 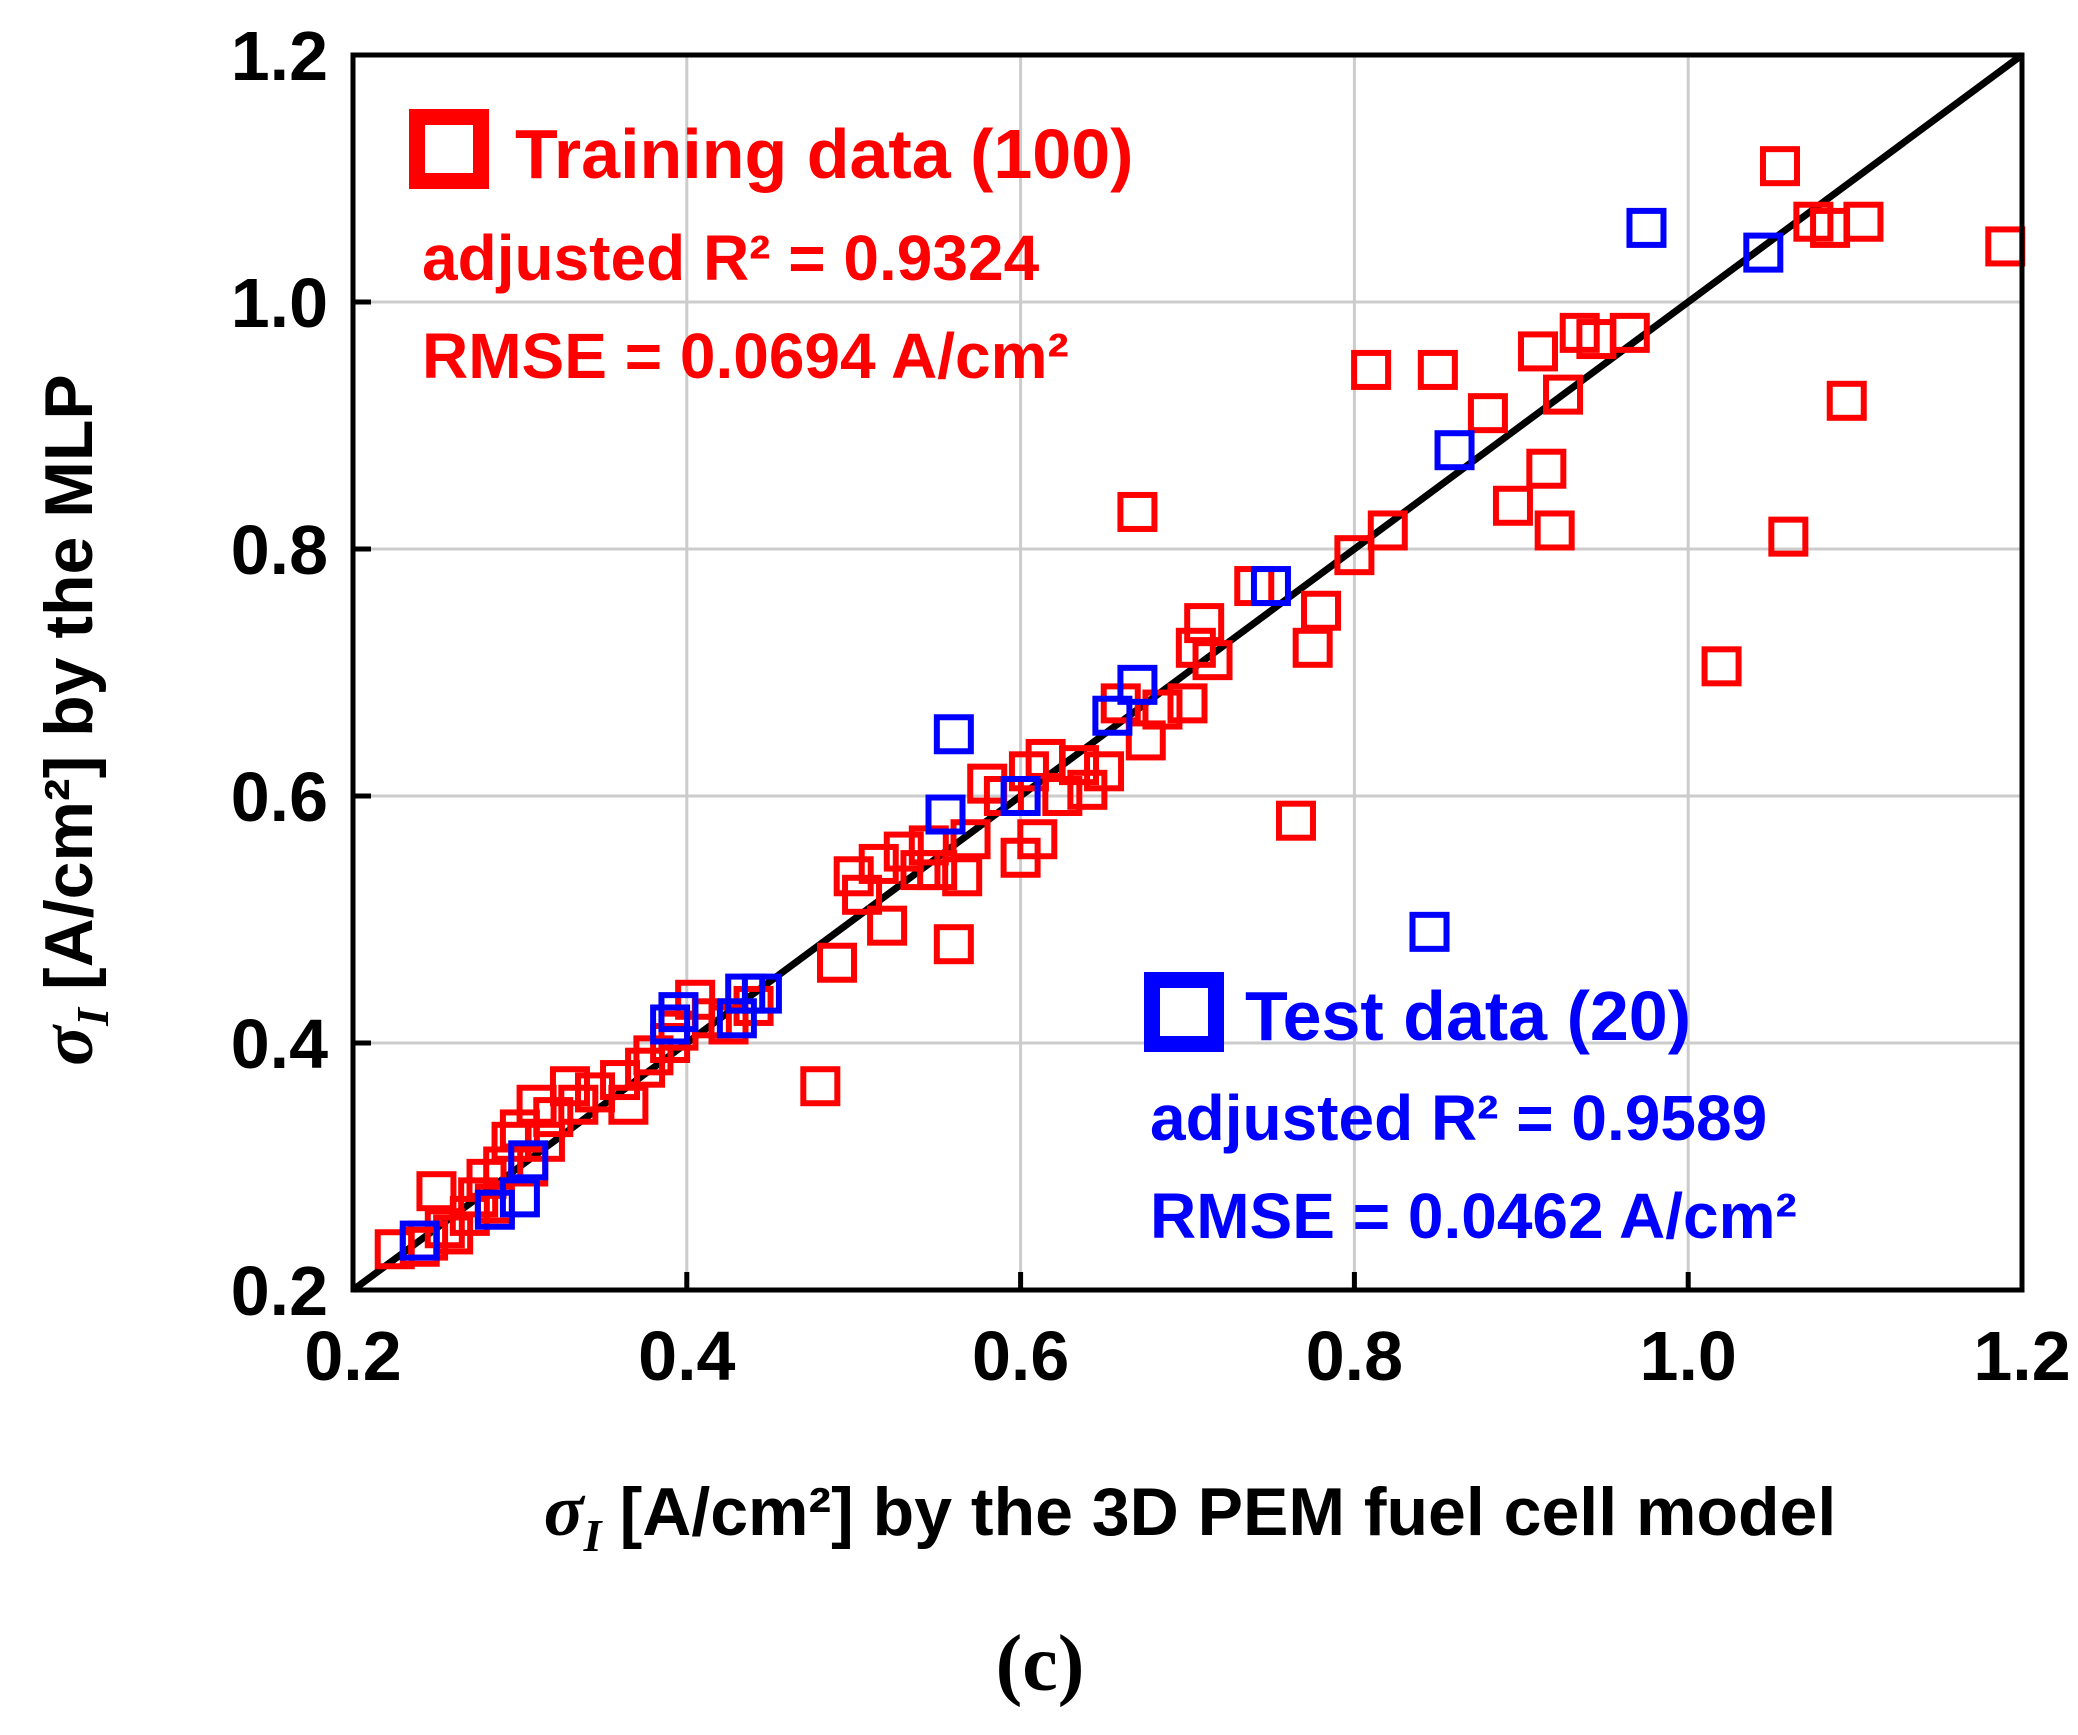 What do you see at coordinates (1184, 1012) in the screenshot?
I see `legend-test-marker` at bounding box center [1184, 1012].